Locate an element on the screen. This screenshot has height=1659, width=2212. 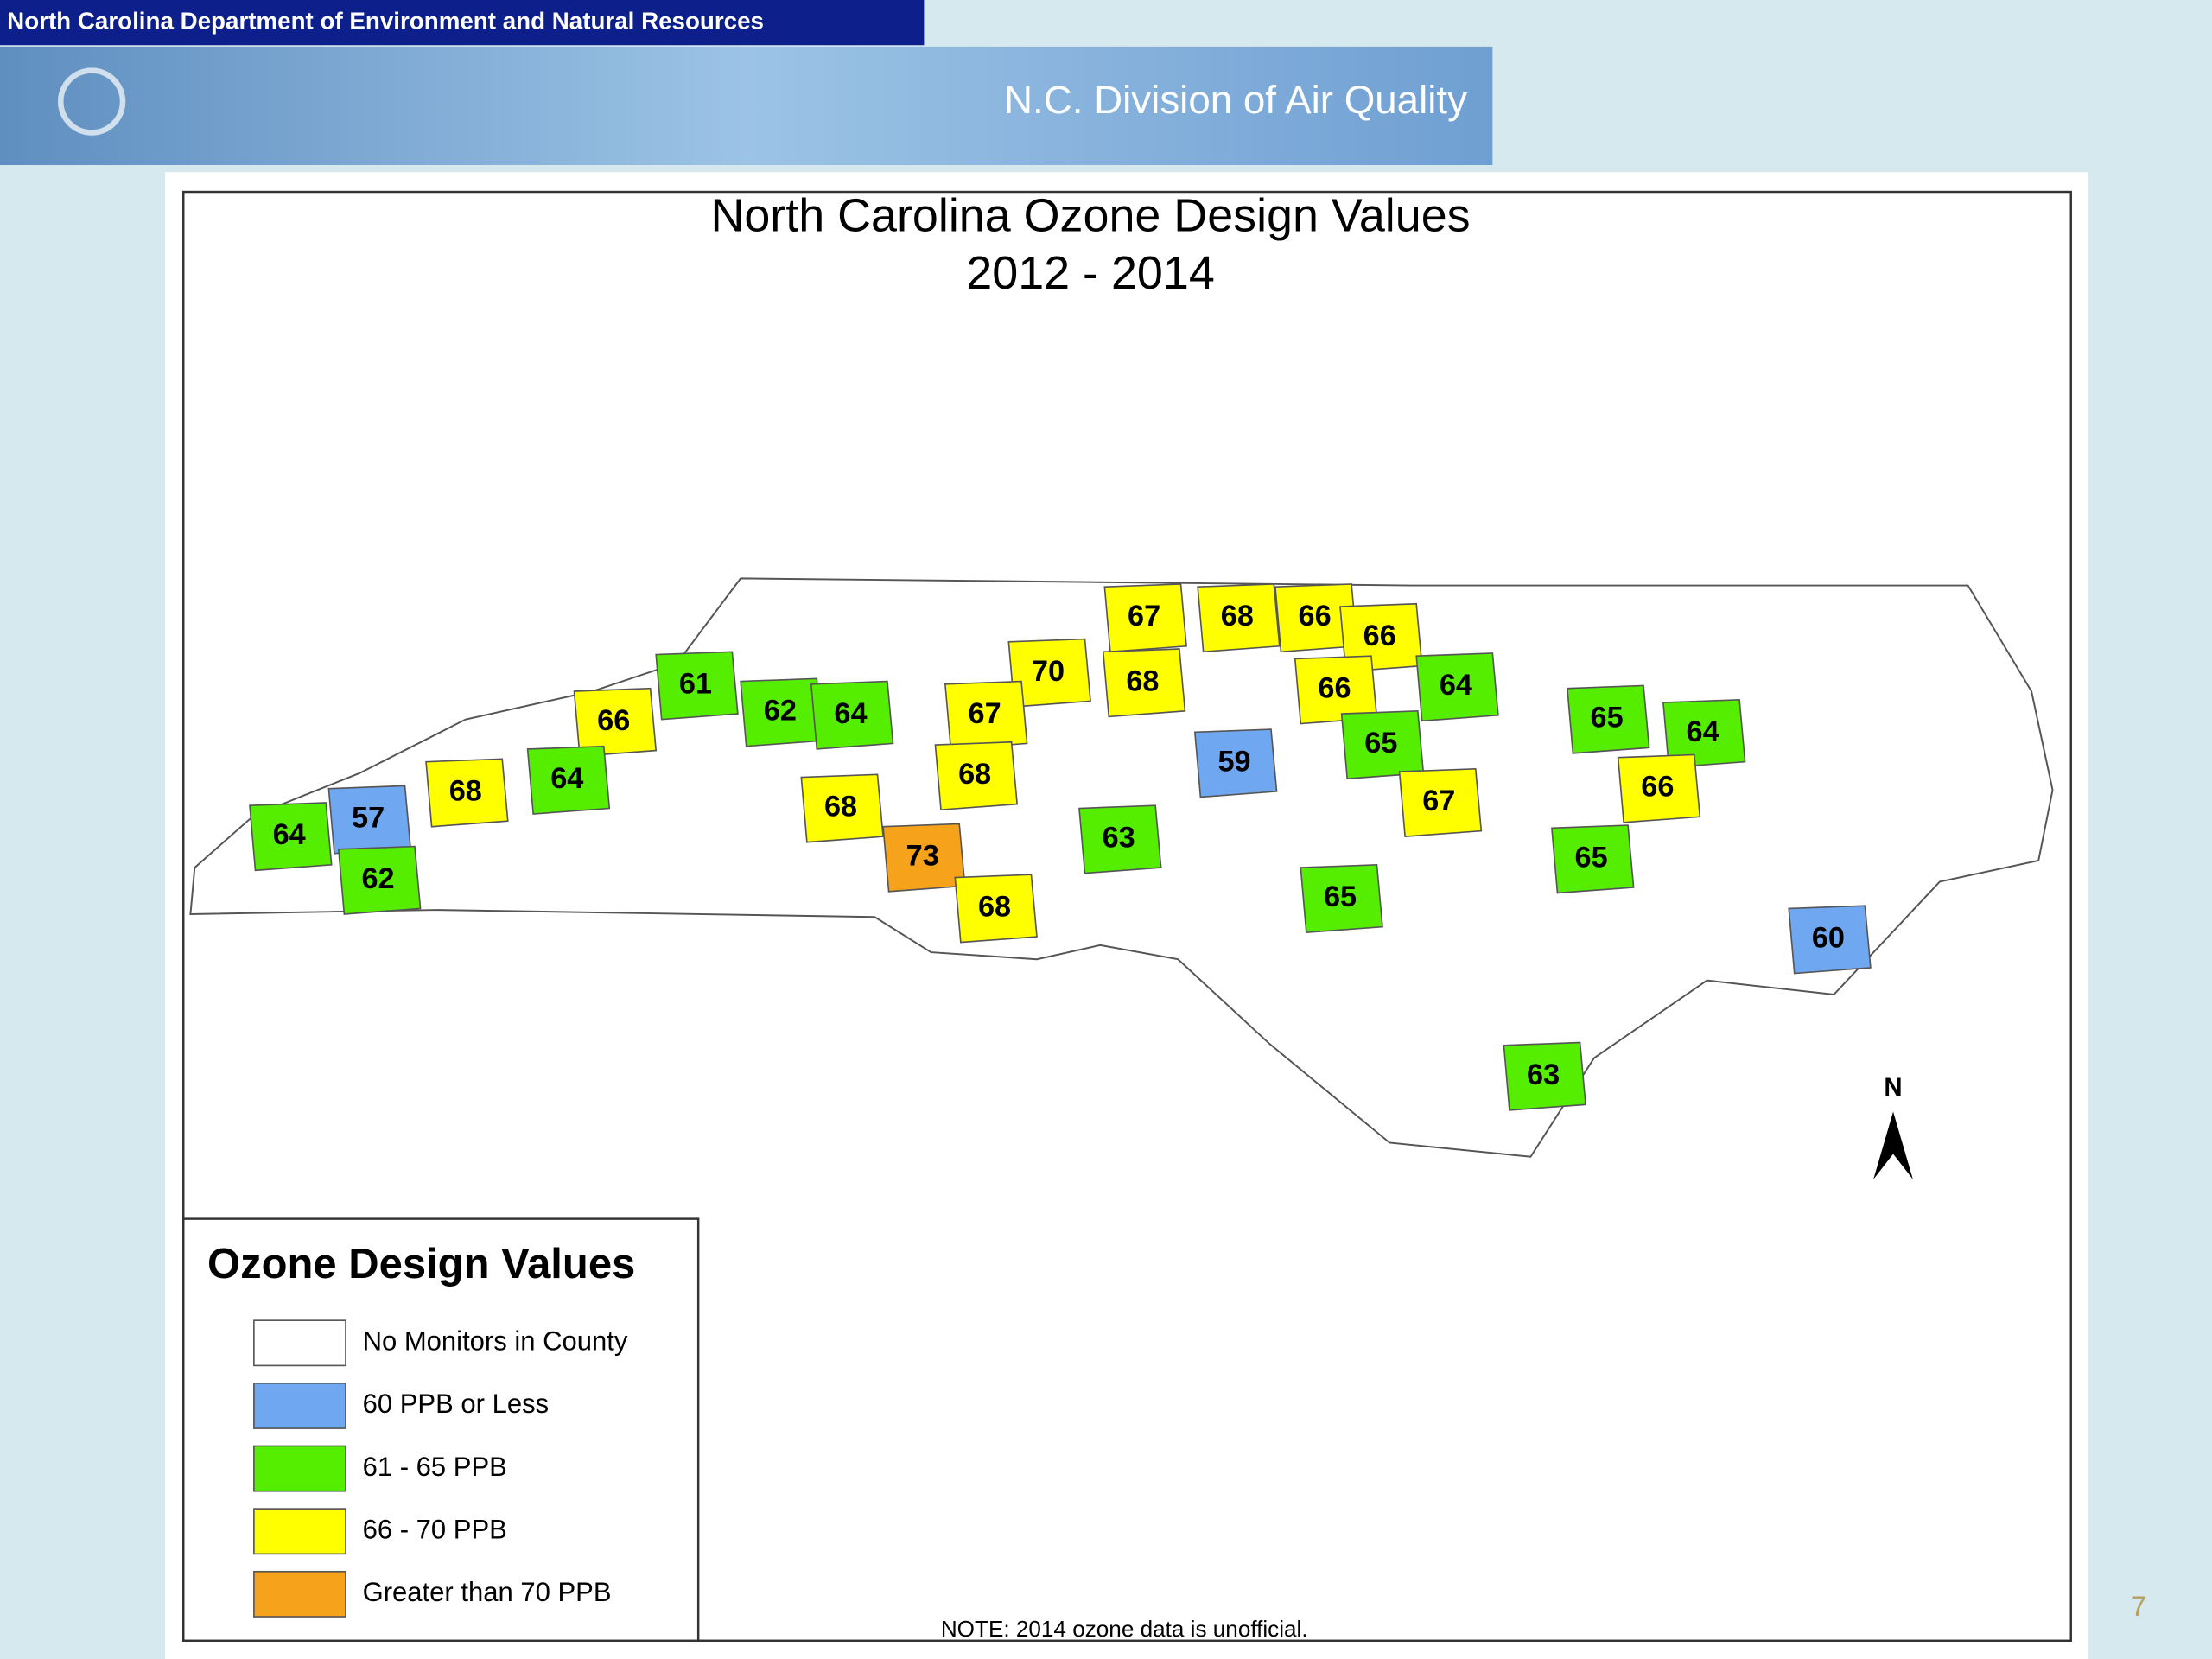
map-subtitle: 2012 - 2014 is located at coordinates (1090, 273).